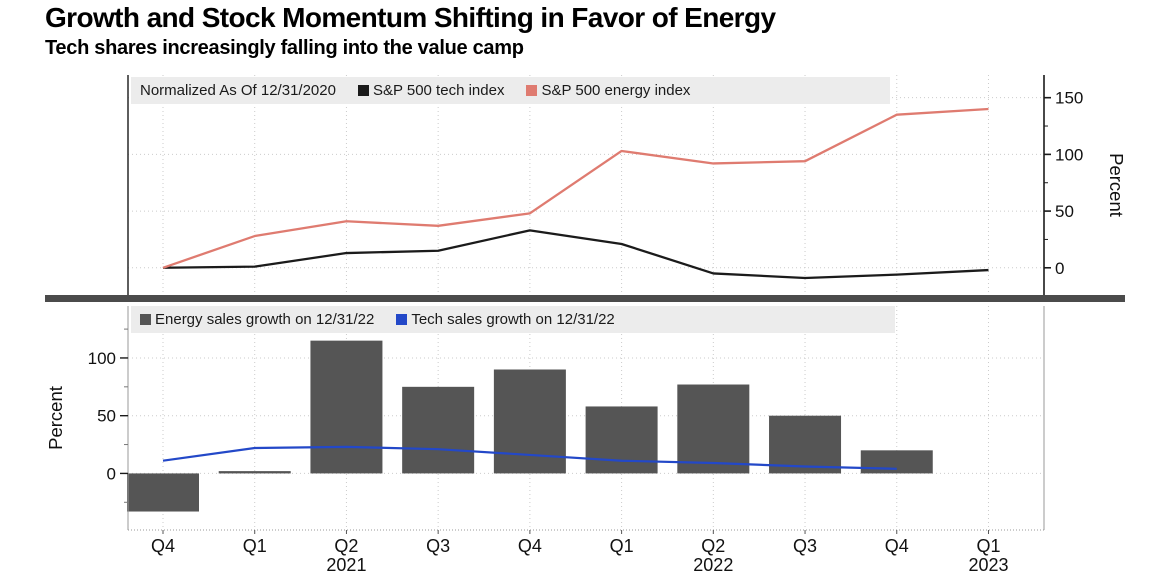 The width and height of the screenshot is (1170, 574). What do you see at coordinates (363, 90) in the screenshot?
I see `tech-index-swatch` at bounding box center [363, 90].